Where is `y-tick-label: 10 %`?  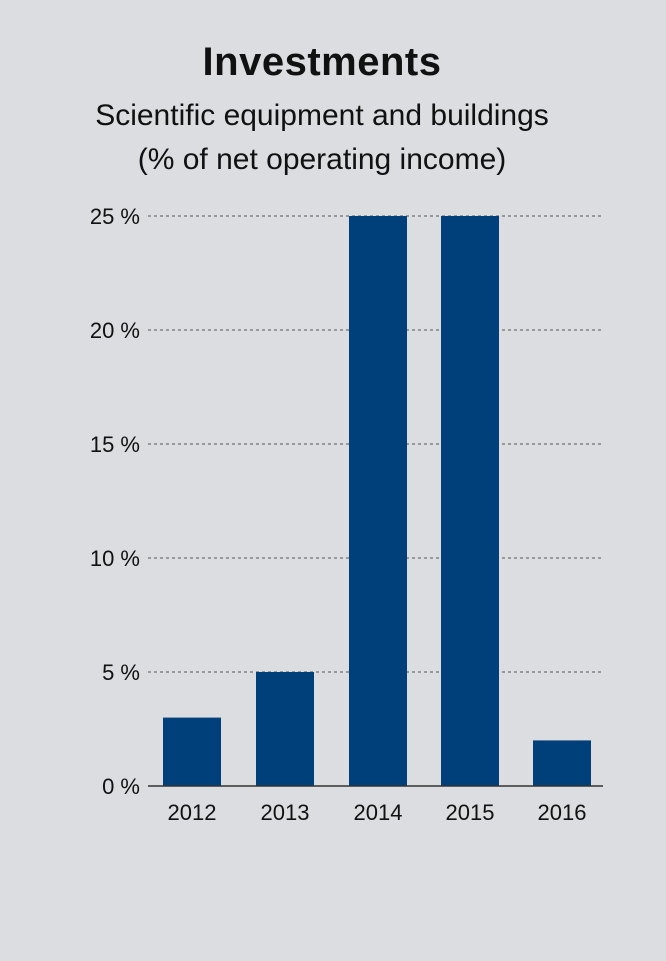 y-tick-label: 10 % is located at coordinates (115, 558).